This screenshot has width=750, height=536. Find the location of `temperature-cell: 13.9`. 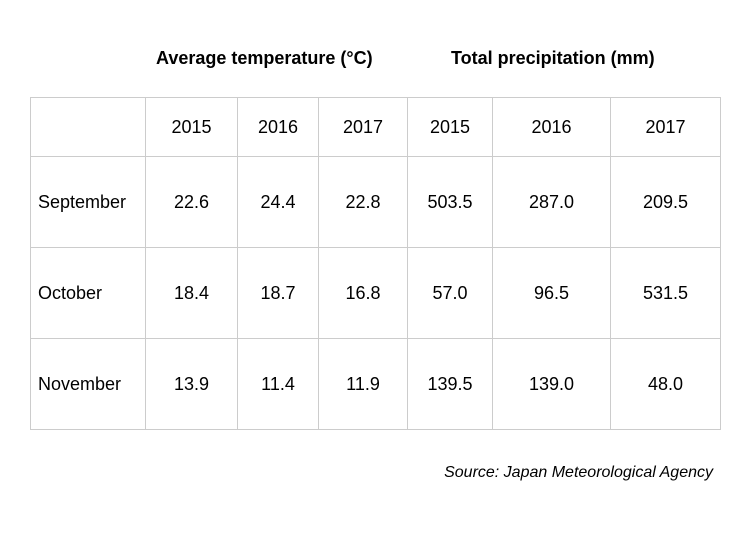

temperature-cell: 13.9 is located at coordinates (191, 384).